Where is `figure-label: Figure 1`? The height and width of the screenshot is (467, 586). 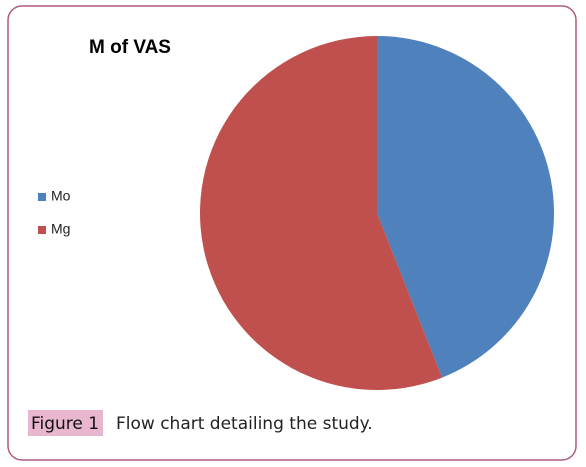 figure-label: Figure 1 is located at coordinates (65, 424).